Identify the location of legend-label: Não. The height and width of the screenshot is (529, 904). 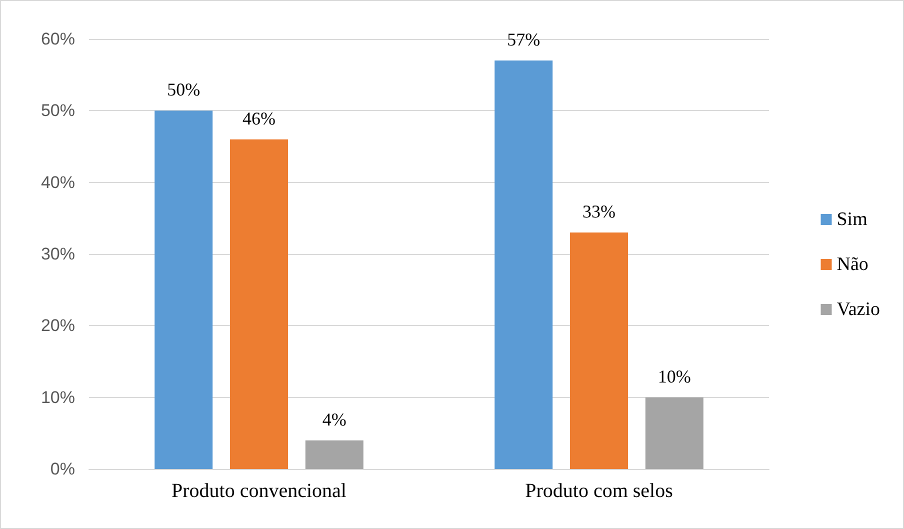
(852, 264).